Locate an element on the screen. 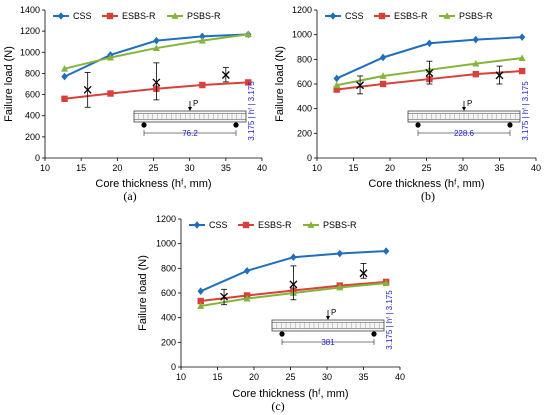 The height and width of the screenshot is (415, 550). legend-marker-css is located at coordinates (333, 16).